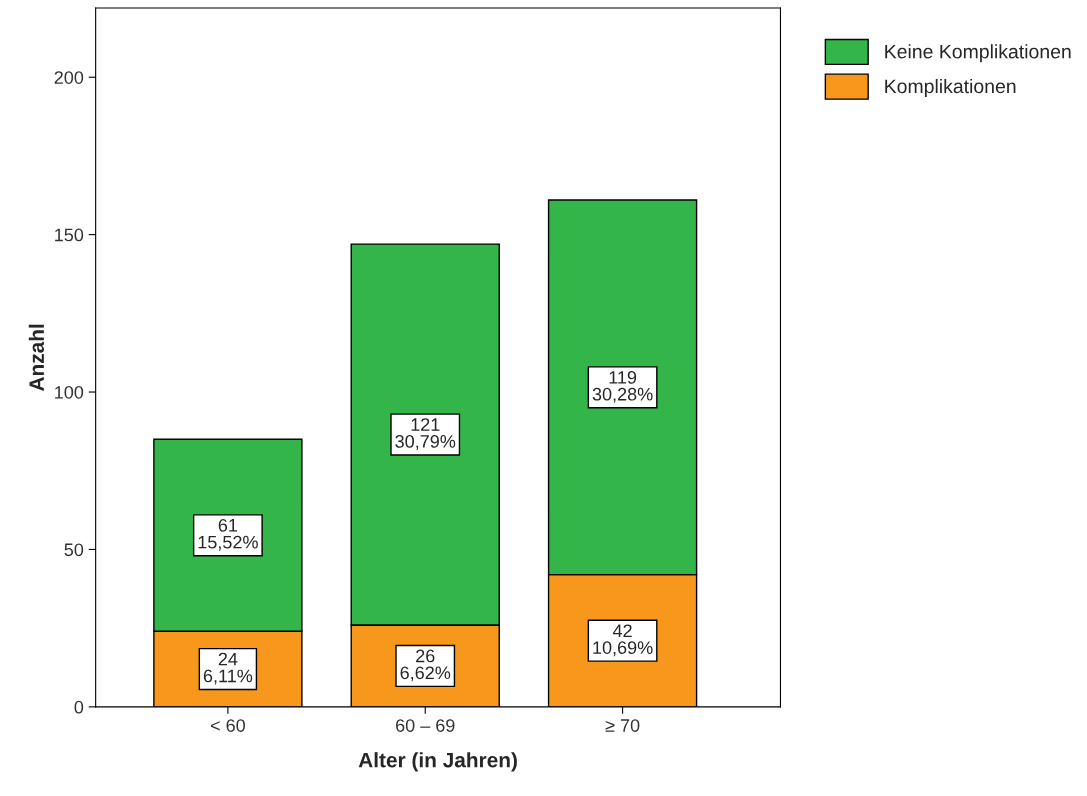  What do you see at coordinates (36, 358) in the screenshot?
I see `y-axis-title: Anzahl` at bounding box center [36, 358].